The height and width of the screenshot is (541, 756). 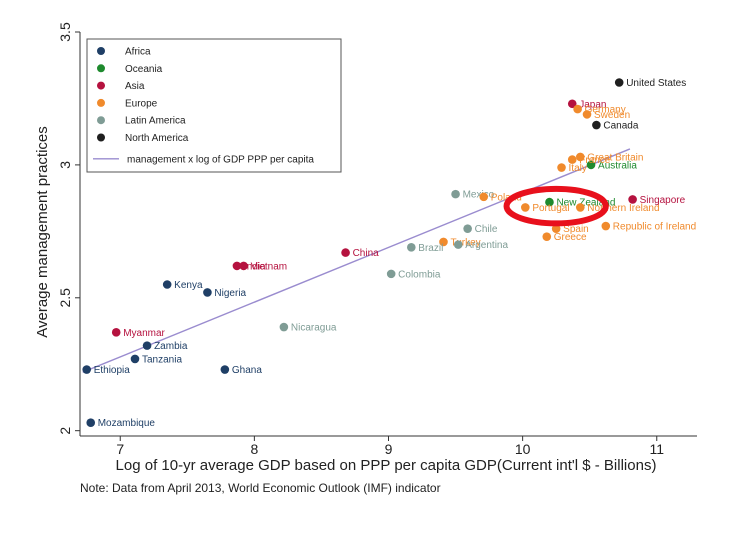 I want to click on y-tick-label: 2.5, so click(x=65, y=298).